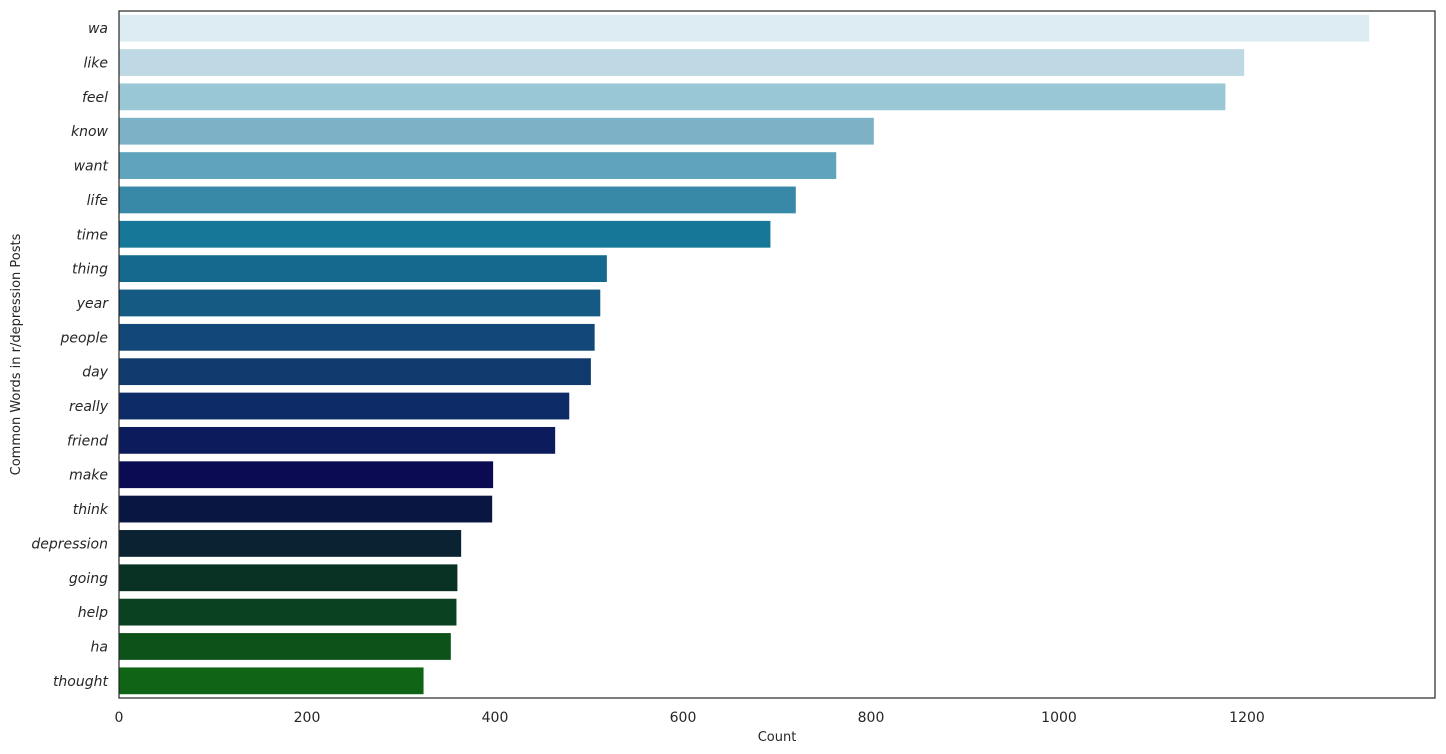 The image size is (1446, 754). Describe the element at coordinates (91, 510) in the screenshot. I see `category-label-think: think` at that location.